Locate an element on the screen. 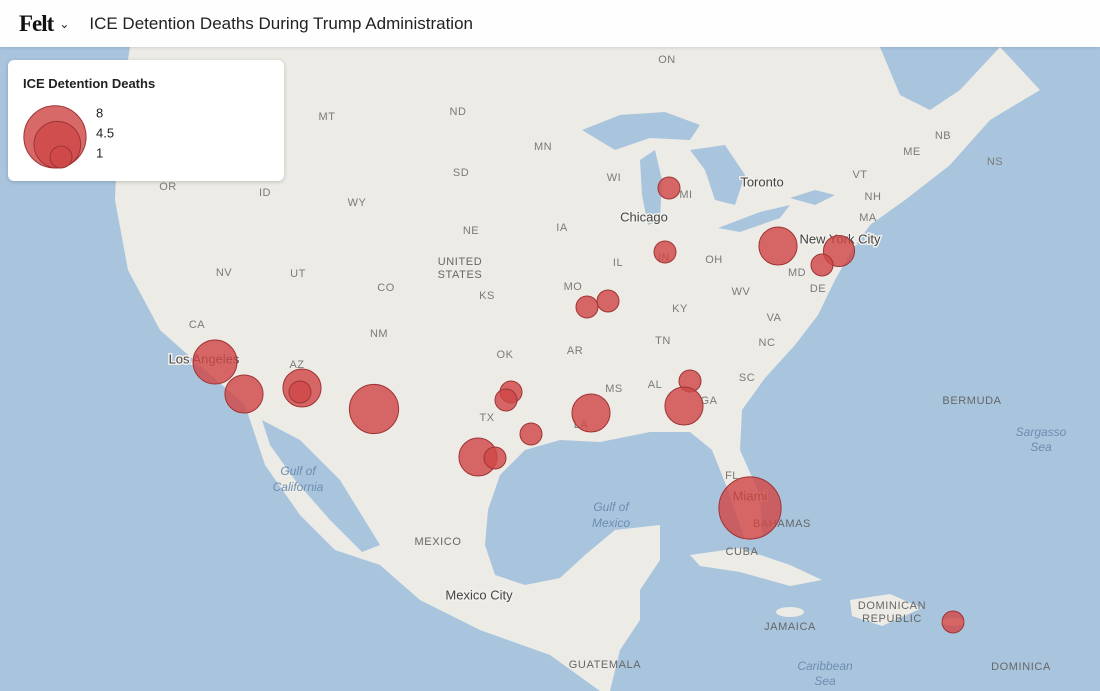 The image size is (1100, 691). region-label: AR is located at coordinates (575, 351).